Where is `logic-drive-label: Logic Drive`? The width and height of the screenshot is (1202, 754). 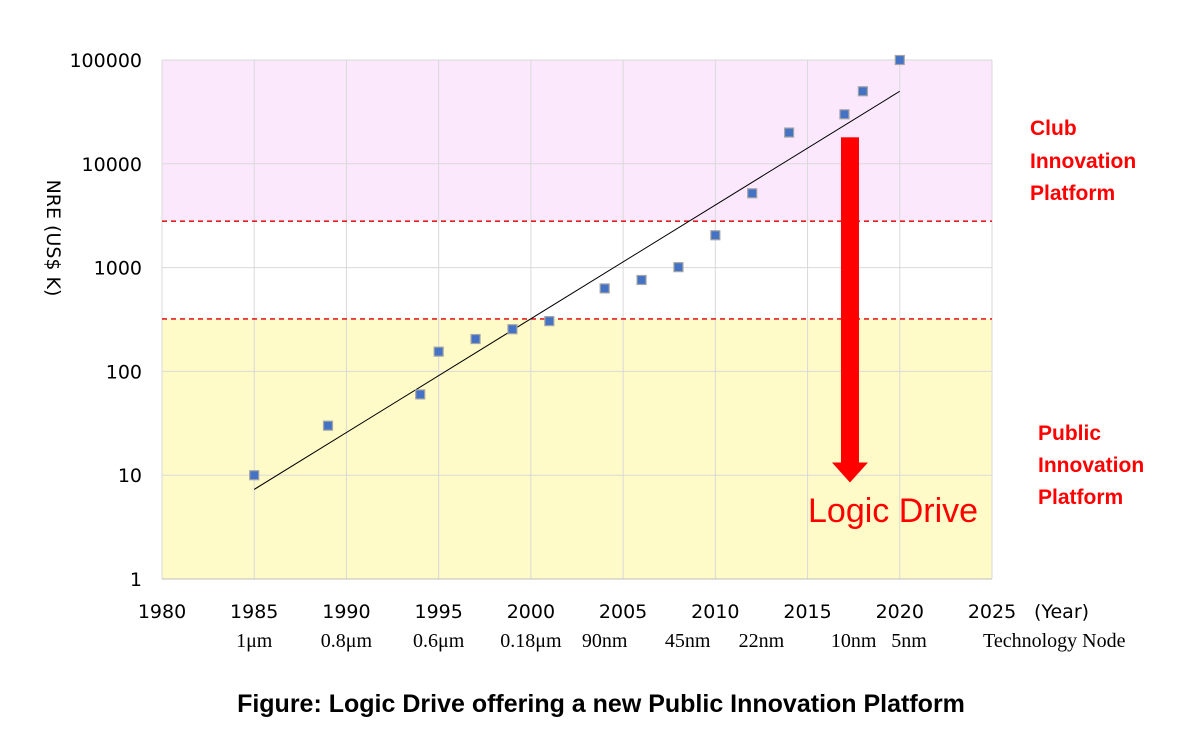
logic-drive-label: Logic Drive is located at coordinates (893, 511).